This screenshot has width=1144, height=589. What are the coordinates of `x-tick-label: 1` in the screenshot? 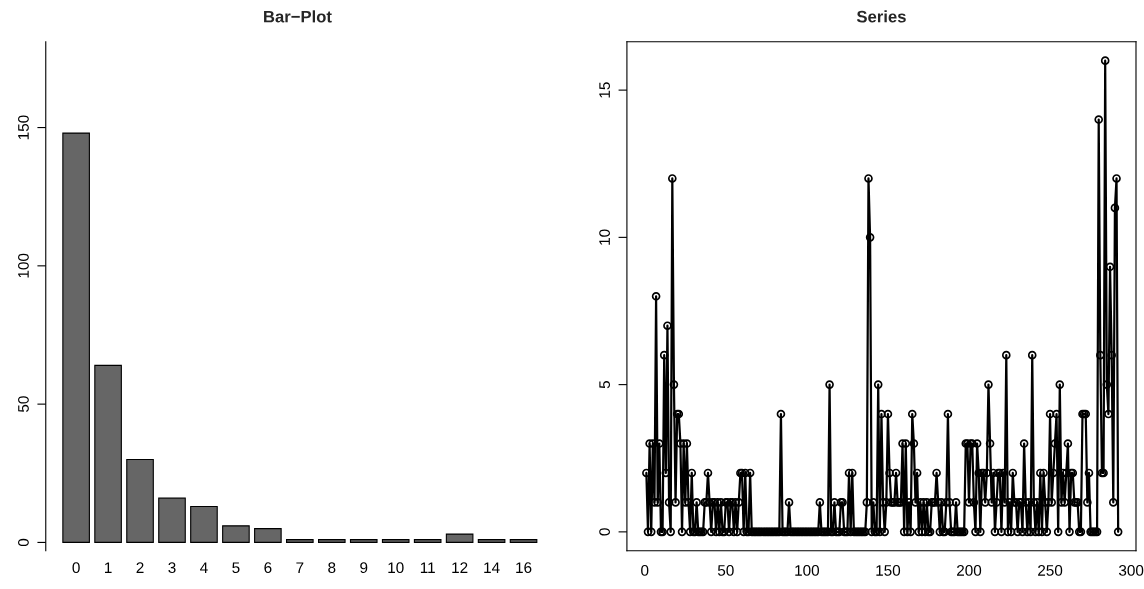 It's located at (108, 567).